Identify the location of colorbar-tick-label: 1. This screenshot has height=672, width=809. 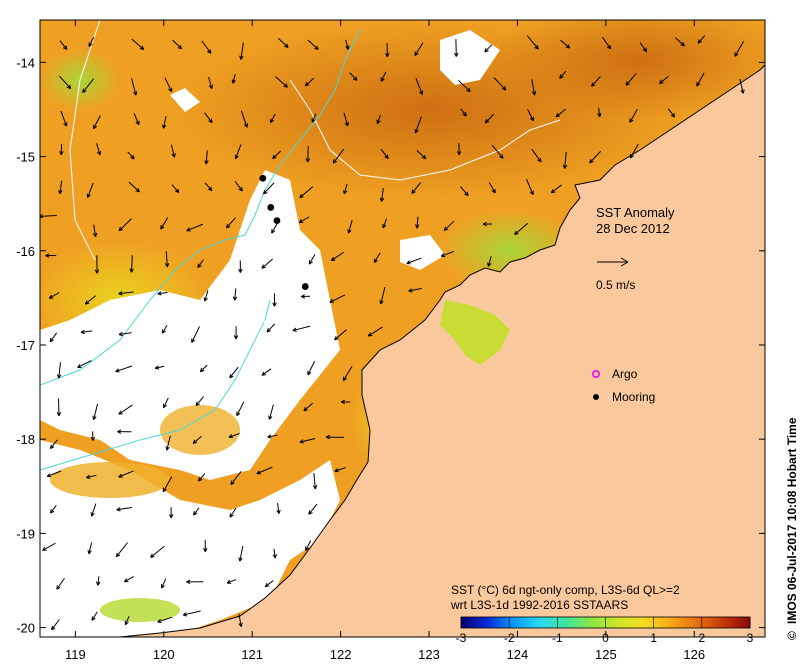
(653, 638).